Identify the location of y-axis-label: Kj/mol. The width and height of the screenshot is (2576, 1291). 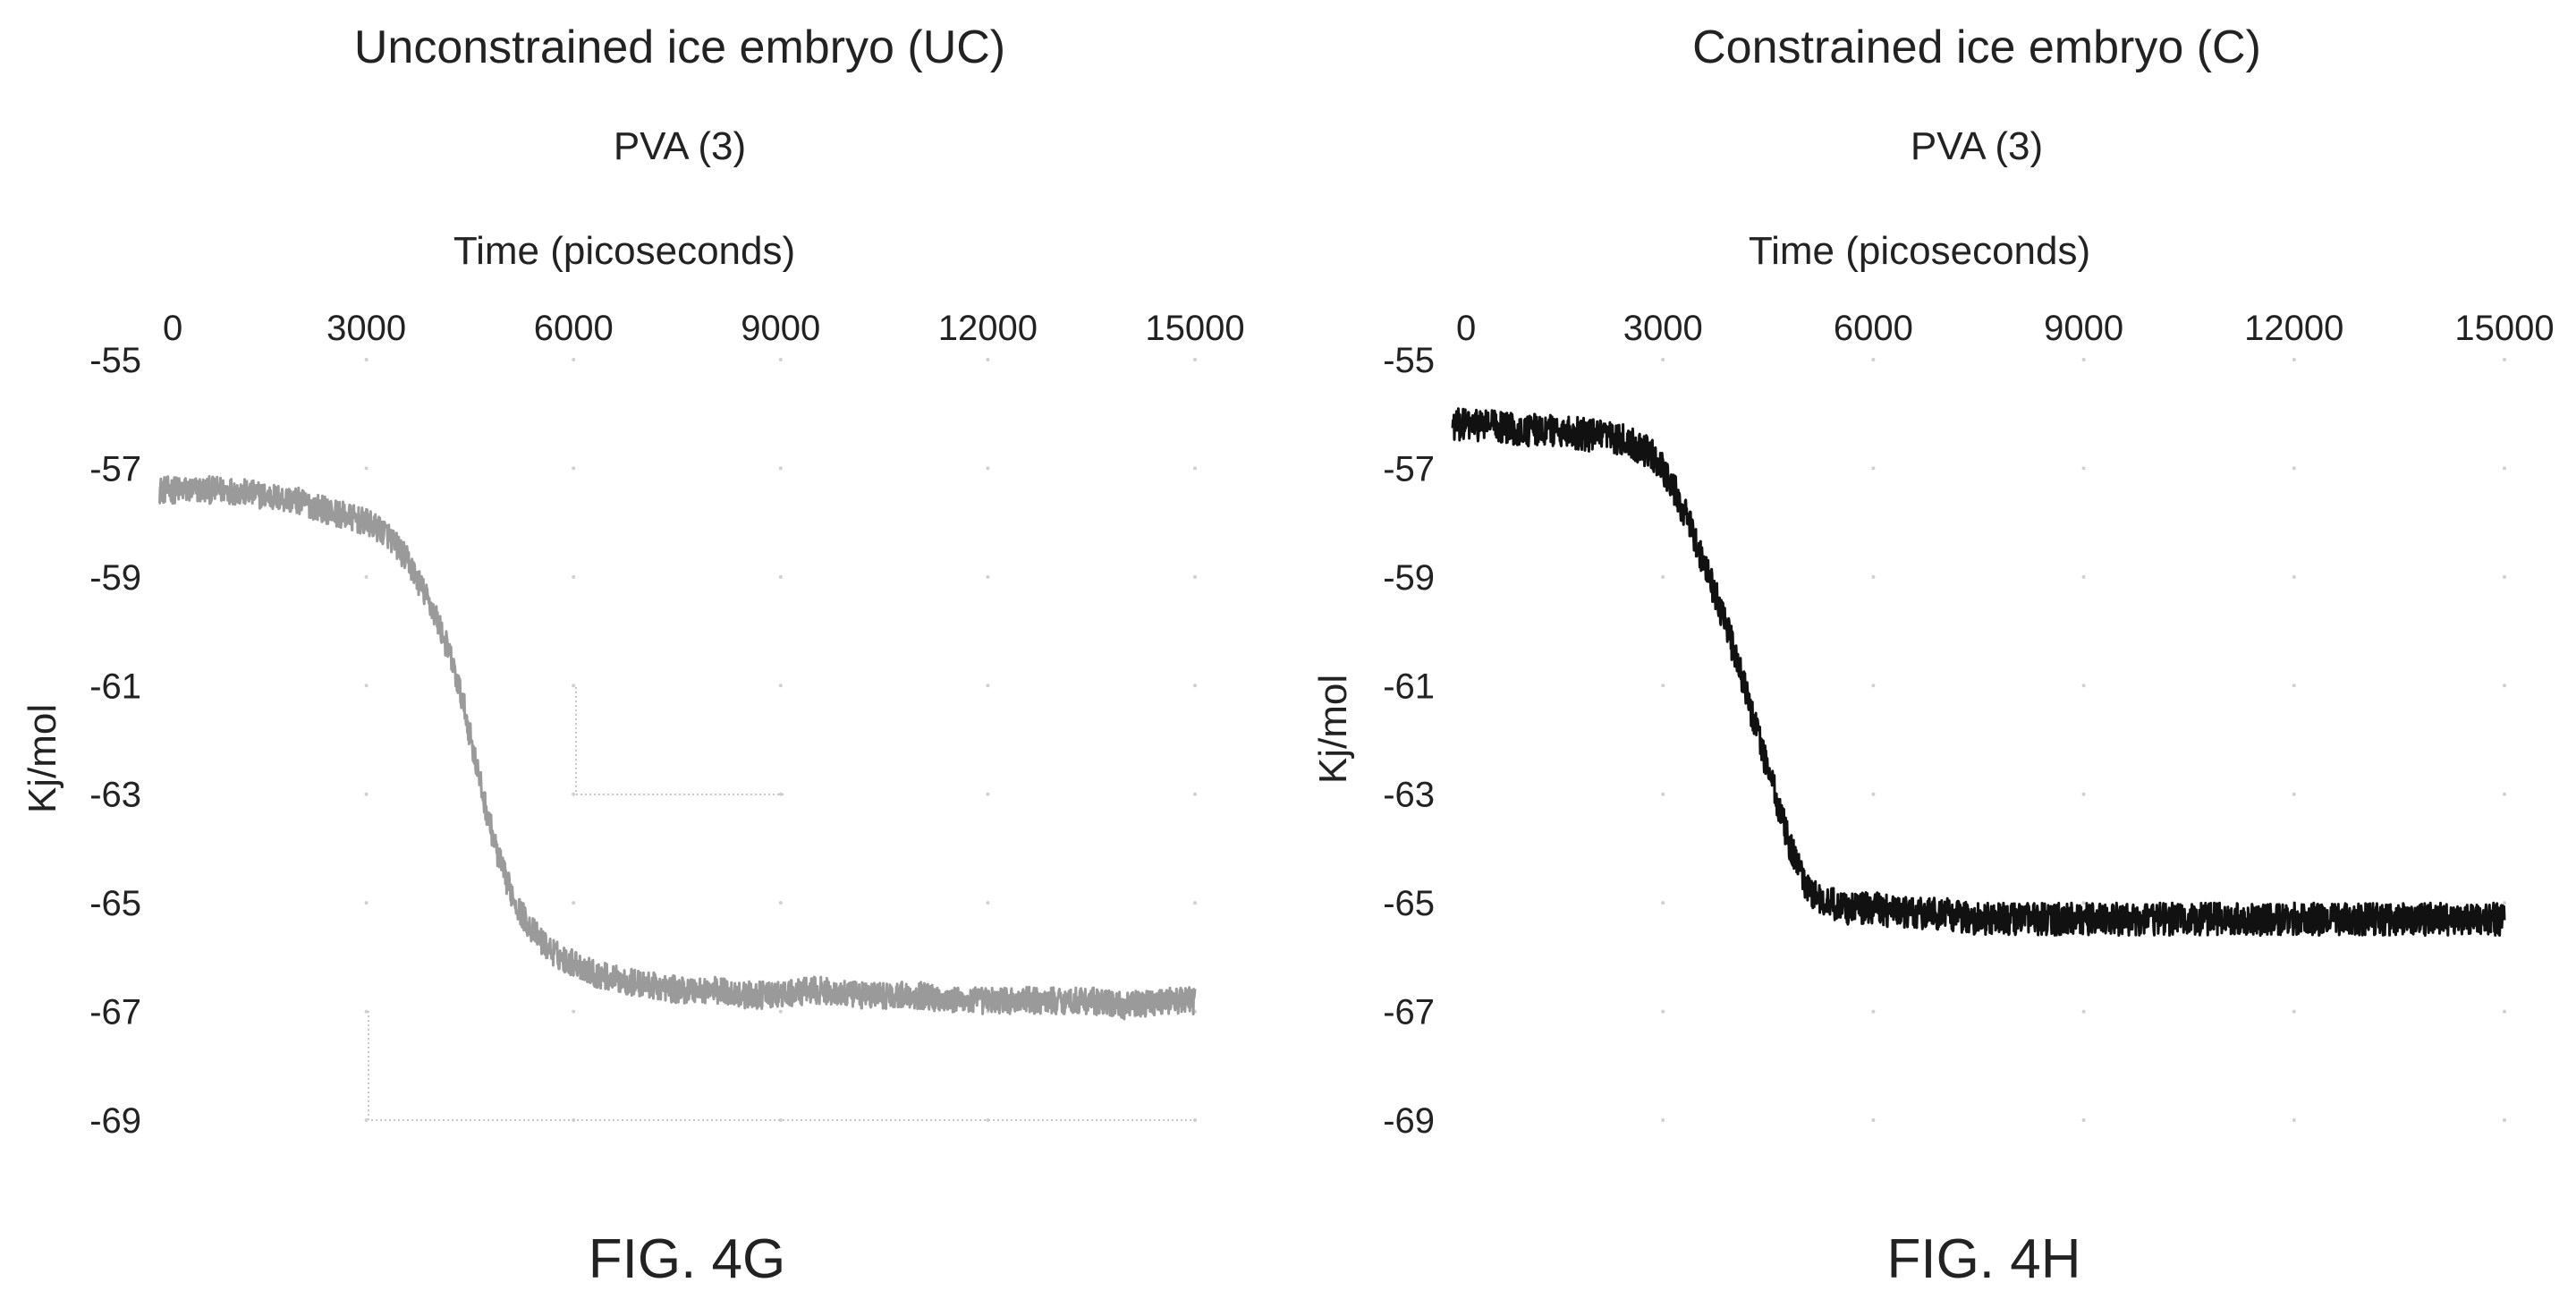
(1333, 729).